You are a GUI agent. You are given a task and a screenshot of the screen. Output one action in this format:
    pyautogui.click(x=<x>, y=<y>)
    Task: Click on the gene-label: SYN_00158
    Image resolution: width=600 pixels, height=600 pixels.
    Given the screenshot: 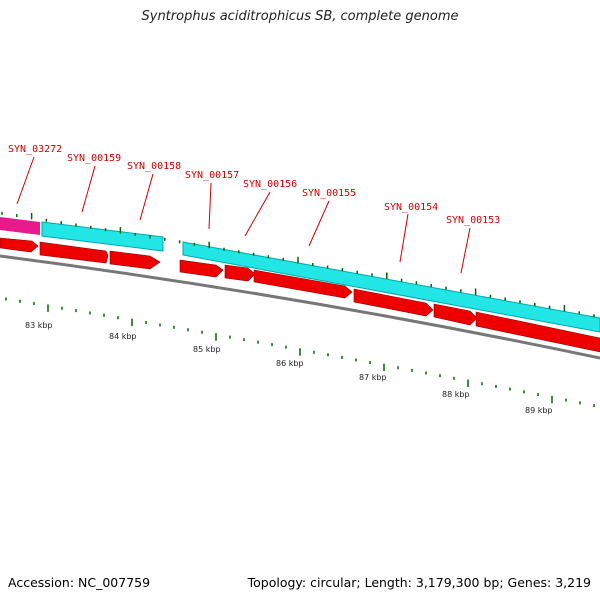 What is the action you would take?
    pyautogui.click(x=154, y=166)
    